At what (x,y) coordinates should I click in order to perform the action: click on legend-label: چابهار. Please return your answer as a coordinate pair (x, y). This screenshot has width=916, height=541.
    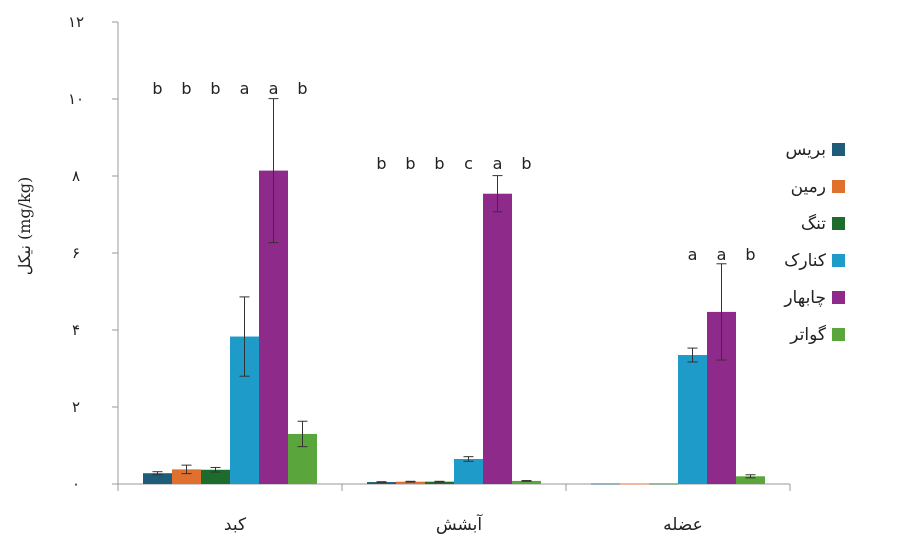
    Looking at the image, I should click on (804, 298).